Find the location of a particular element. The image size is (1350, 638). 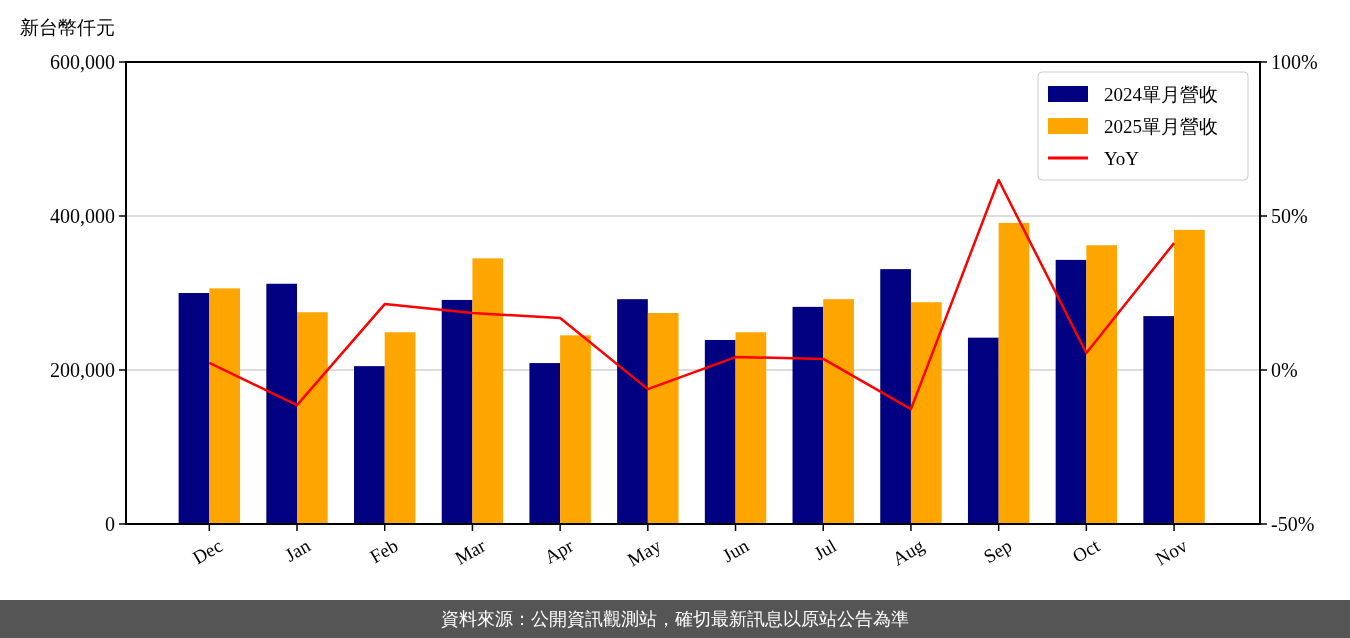

legend-label: YoY is located at coordinates (1122, 158).